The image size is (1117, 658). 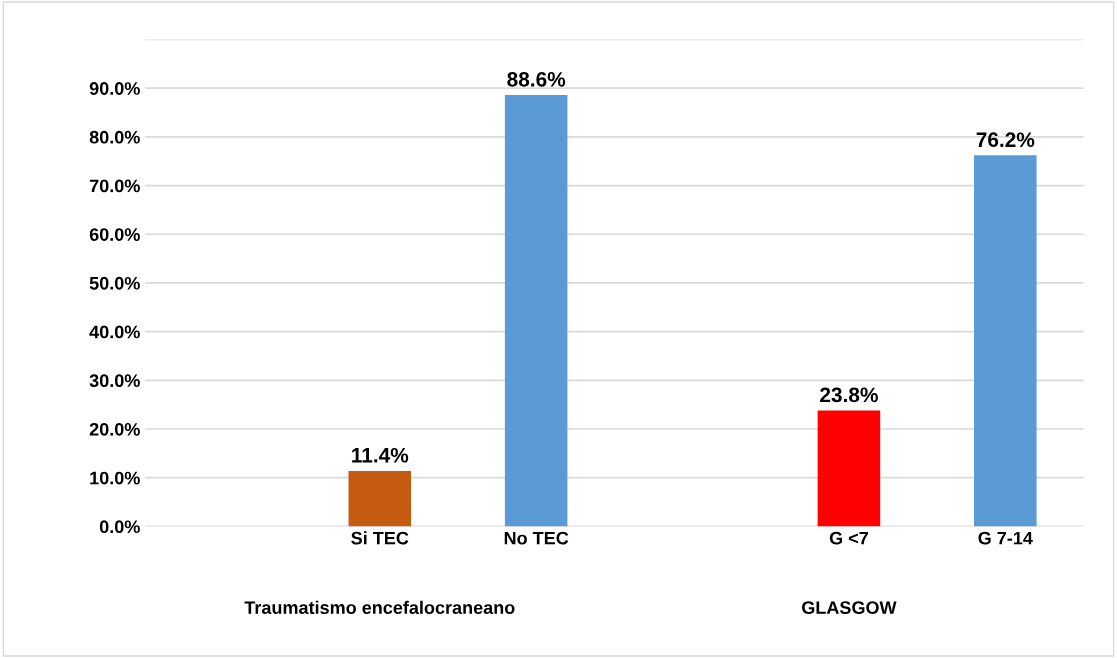 I want to click on y-tick-label: 10.0%, so click(x=115, y=478).